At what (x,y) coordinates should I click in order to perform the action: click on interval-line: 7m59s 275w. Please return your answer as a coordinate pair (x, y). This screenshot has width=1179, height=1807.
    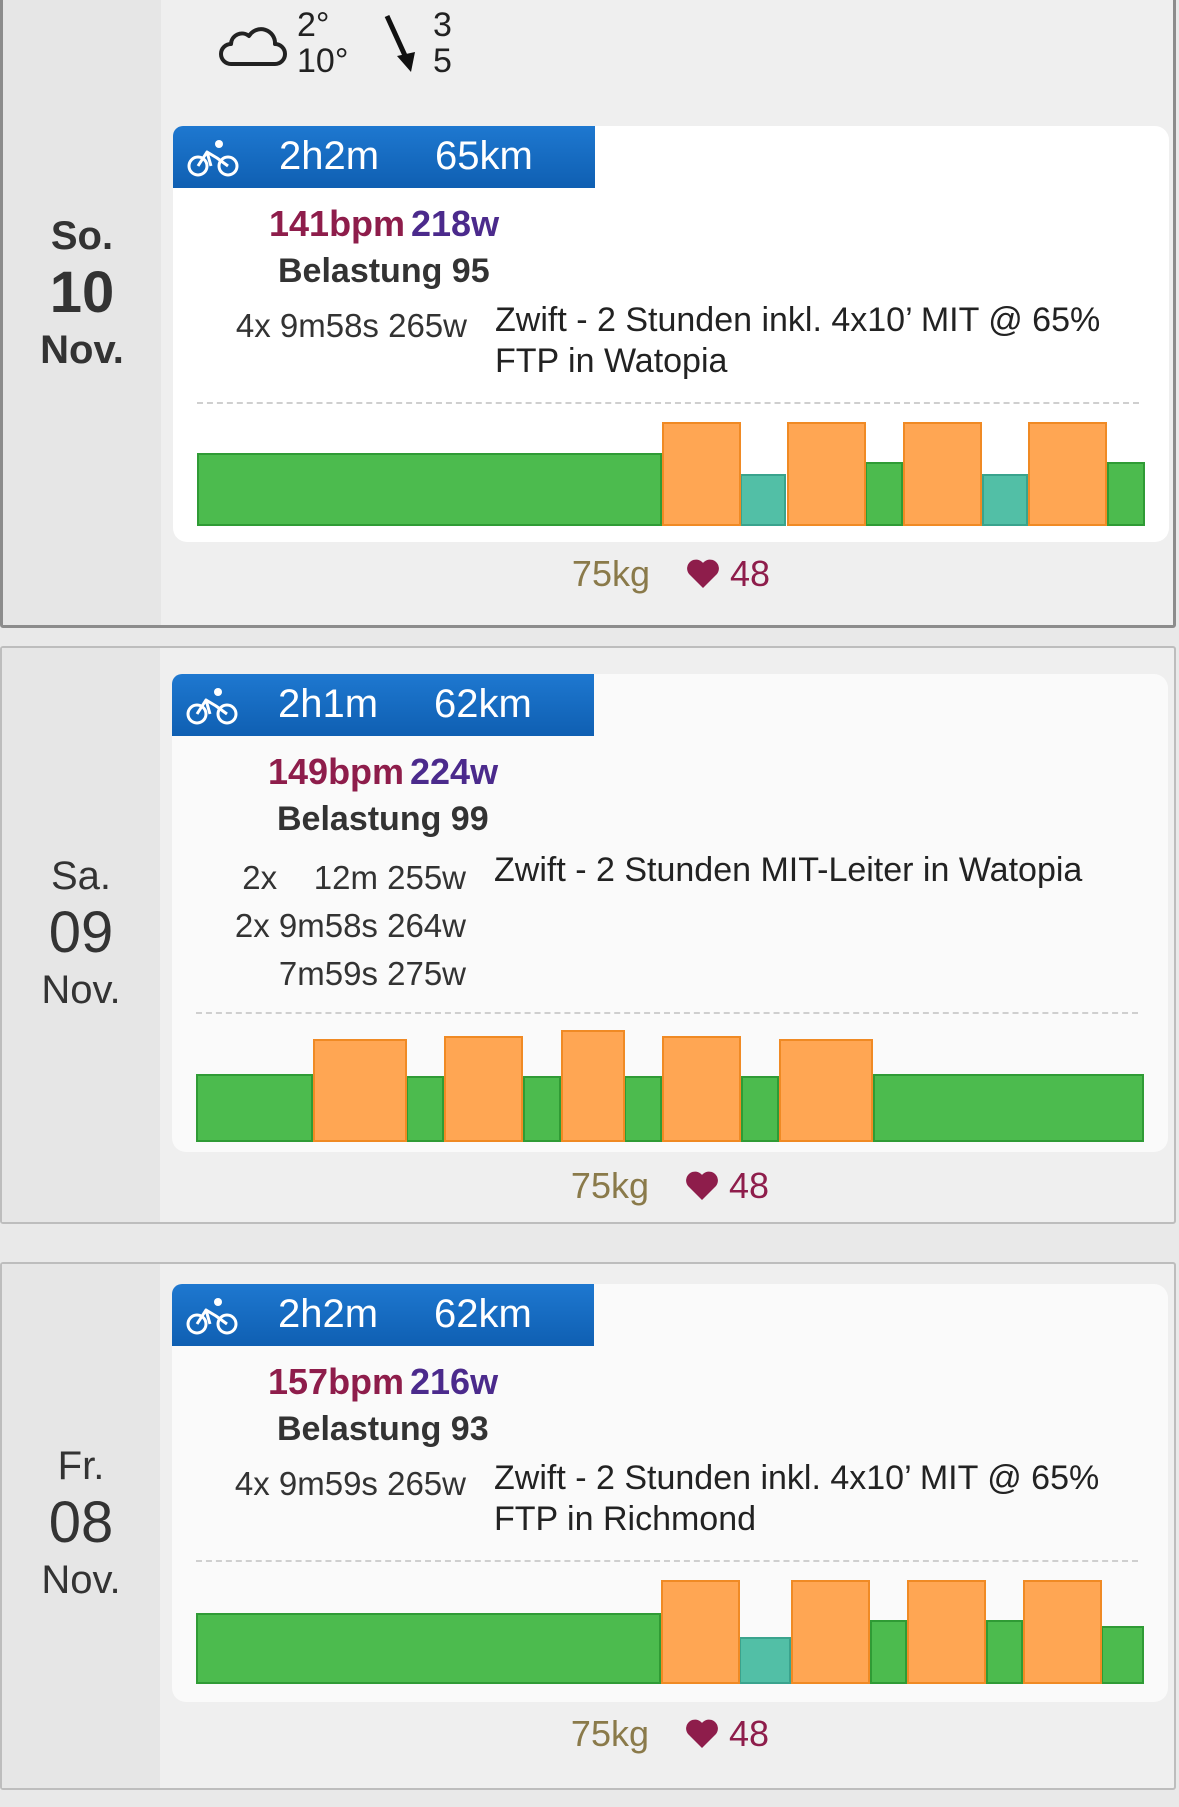
    Looking at the image, I should click on (372, 973).